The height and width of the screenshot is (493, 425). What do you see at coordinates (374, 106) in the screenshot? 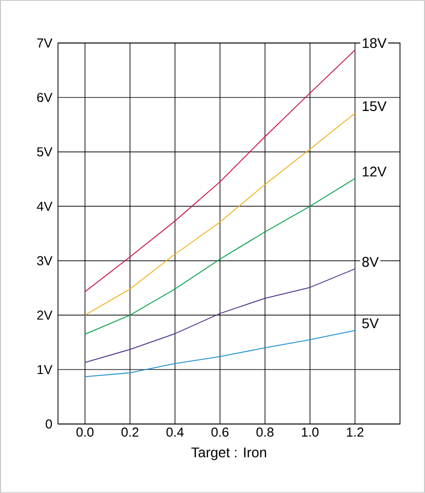
I see `series-label: 15V` at bounding box center [374, 106].